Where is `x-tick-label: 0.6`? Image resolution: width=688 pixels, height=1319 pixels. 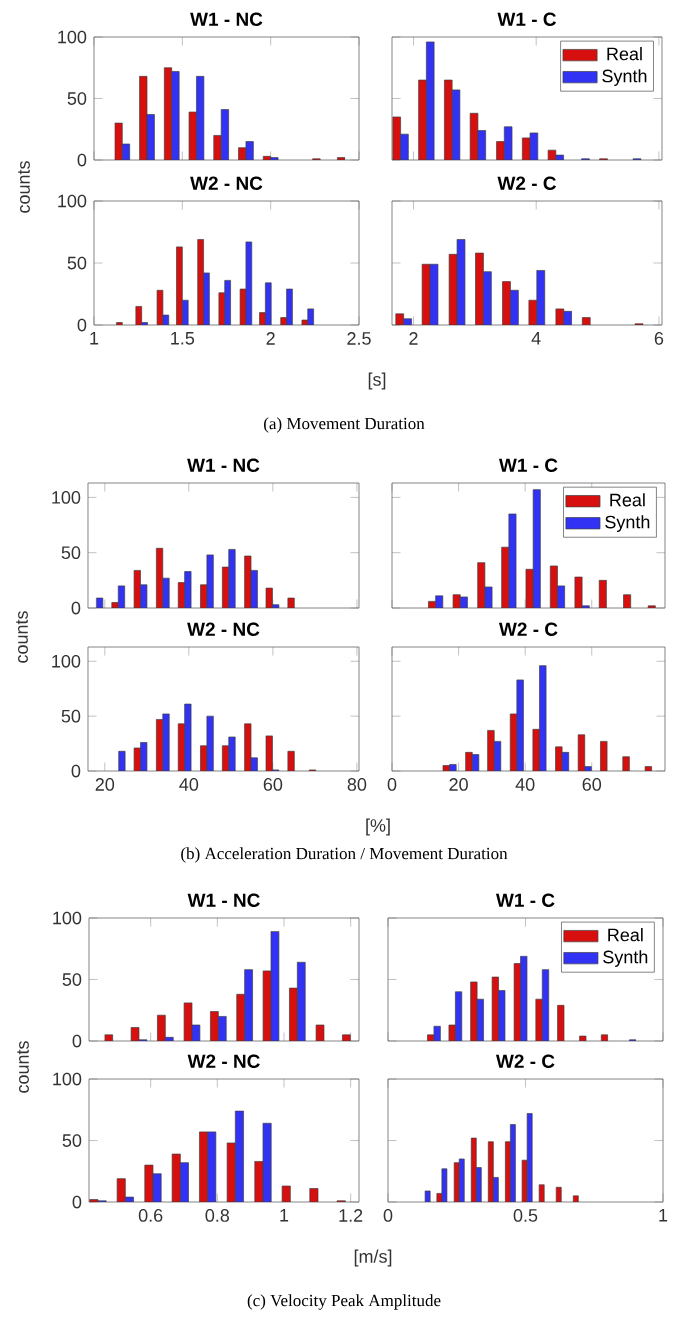 x-tick-label: 0.6 is located at coordinates (150, 1215).